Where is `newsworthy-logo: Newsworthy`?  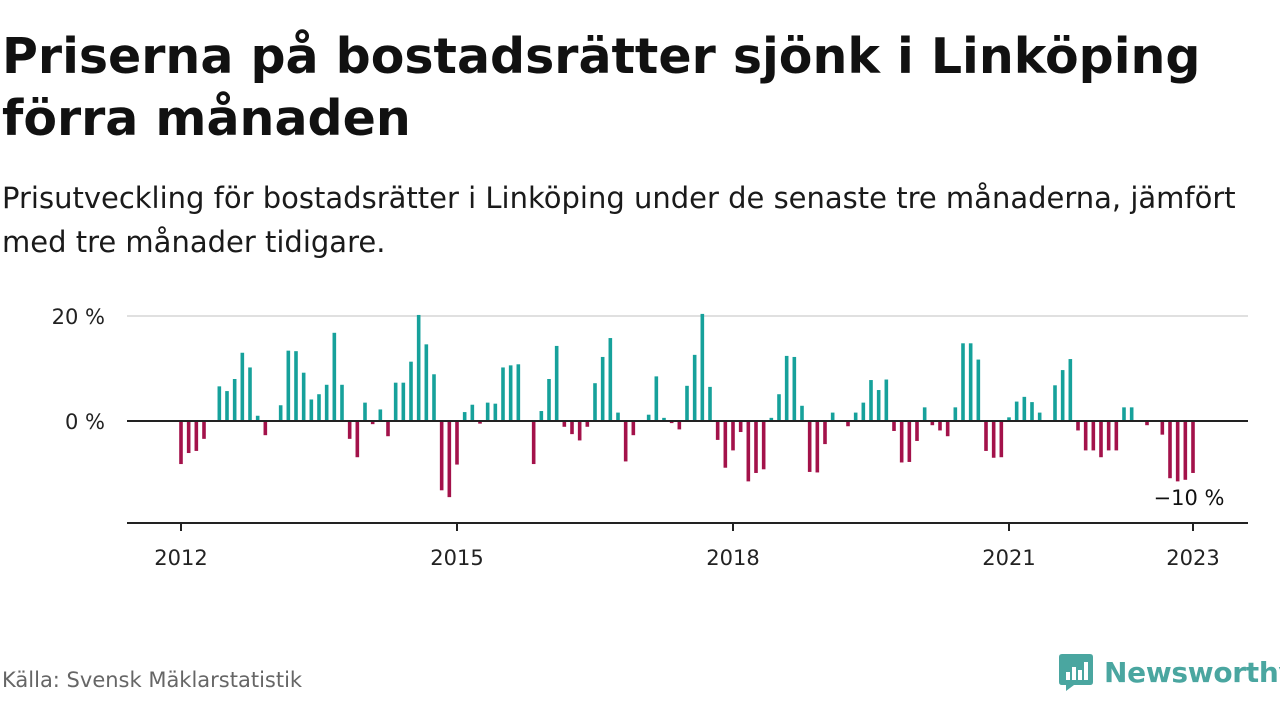
newsworthy-logo: Newsworthy is located at coordinates (1169, 672).